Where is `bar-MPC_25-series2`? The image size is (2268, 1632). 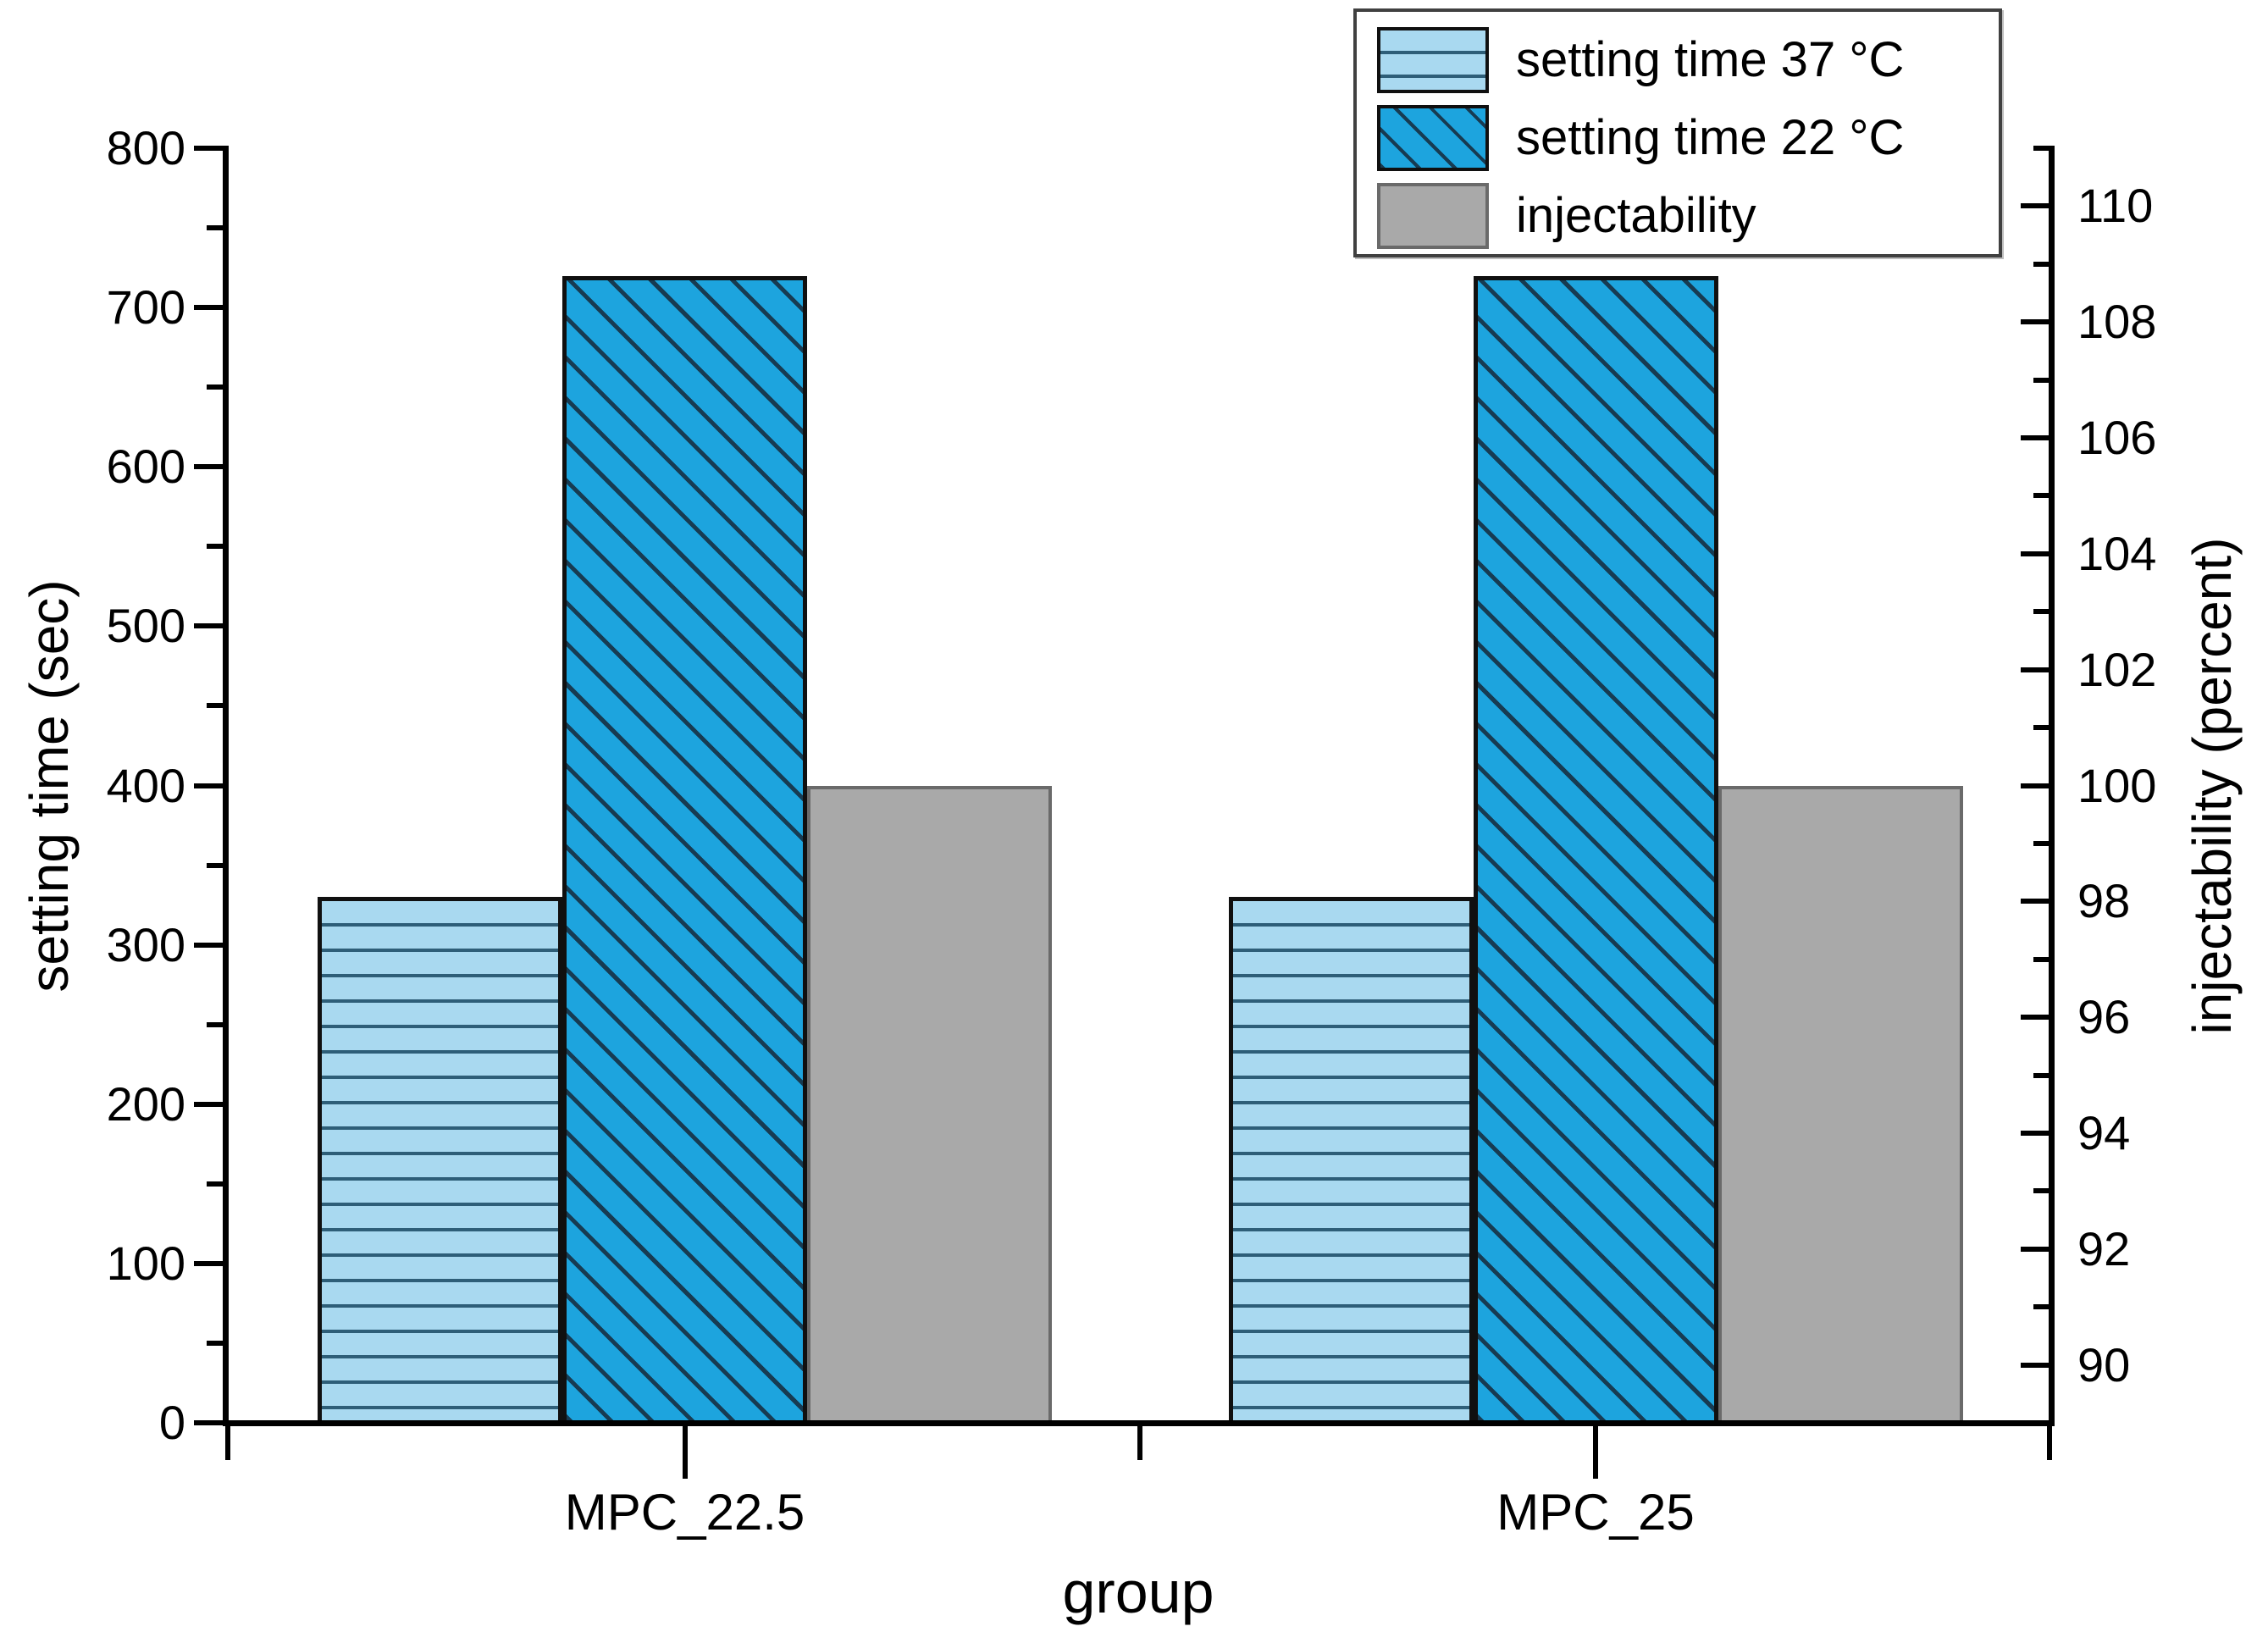 bar-MPC_25-series2 is located at coordinates (1840, 1105).